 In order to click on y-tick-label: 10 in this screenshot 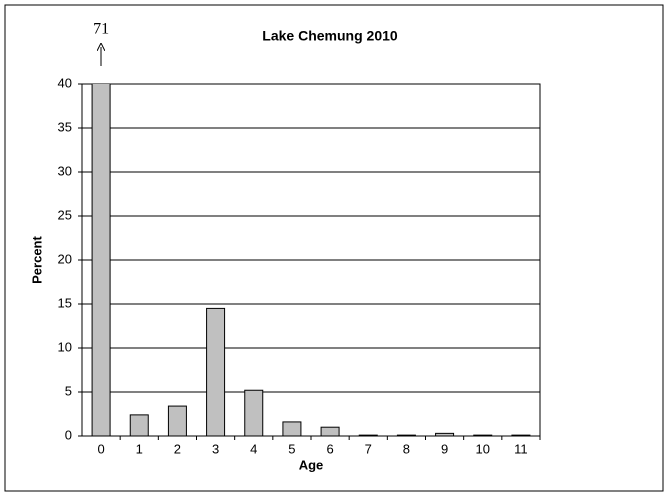, I will do `click(65, 346)`.